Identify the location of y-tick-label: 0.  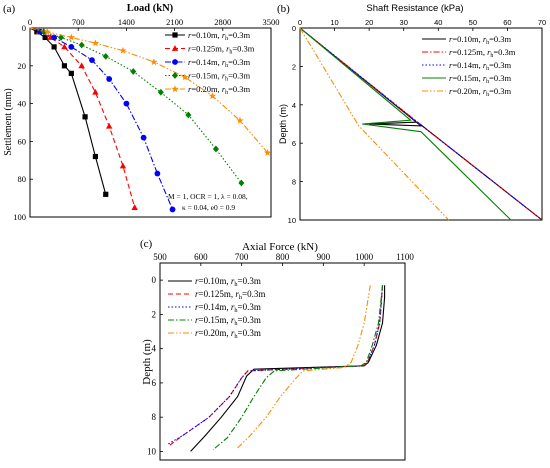
(24, 28).